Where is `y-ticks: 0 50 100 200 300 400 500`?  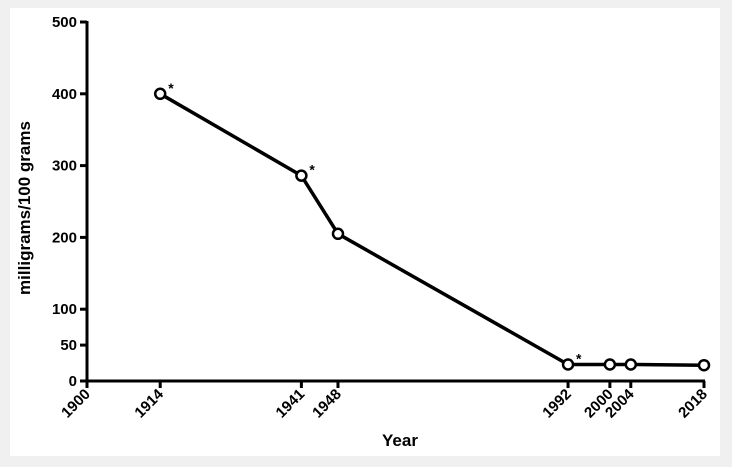 y-ticks: 0 50 100 200 300 400 500 is located at coordinates (69, 202).